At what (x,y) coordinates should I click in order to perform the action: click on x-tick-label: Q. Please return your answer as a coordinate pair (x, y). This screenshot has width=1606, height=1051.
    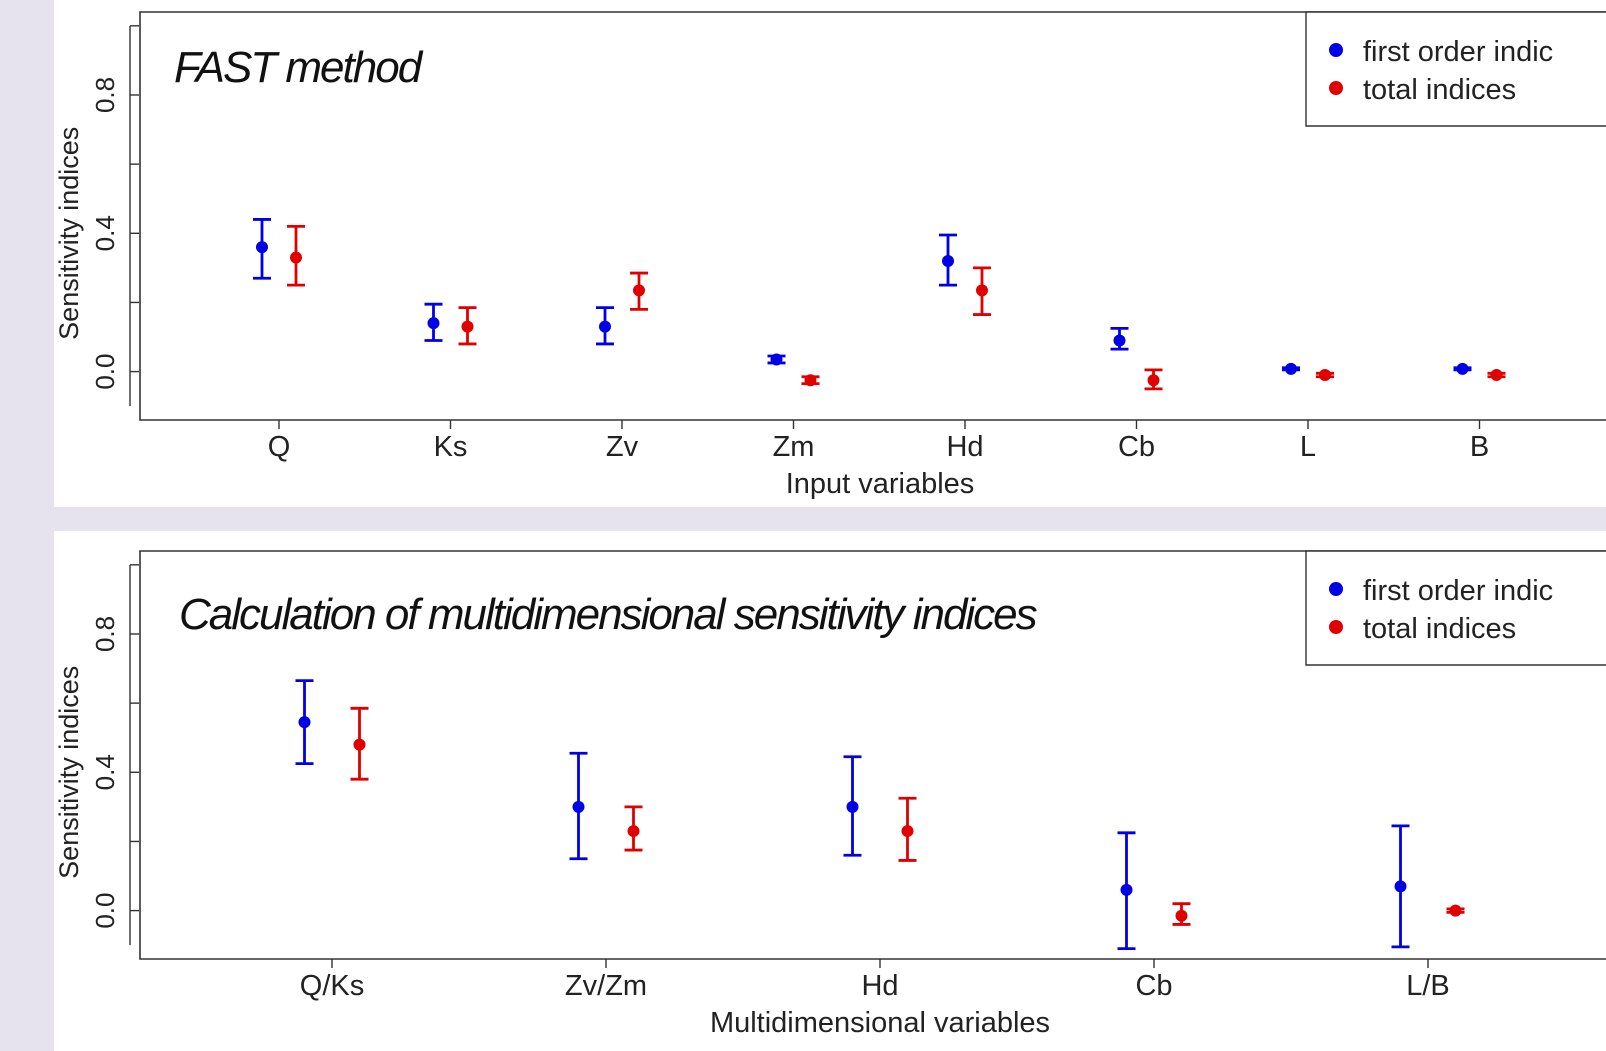
    Looking at the image, I should click on (279, 447).